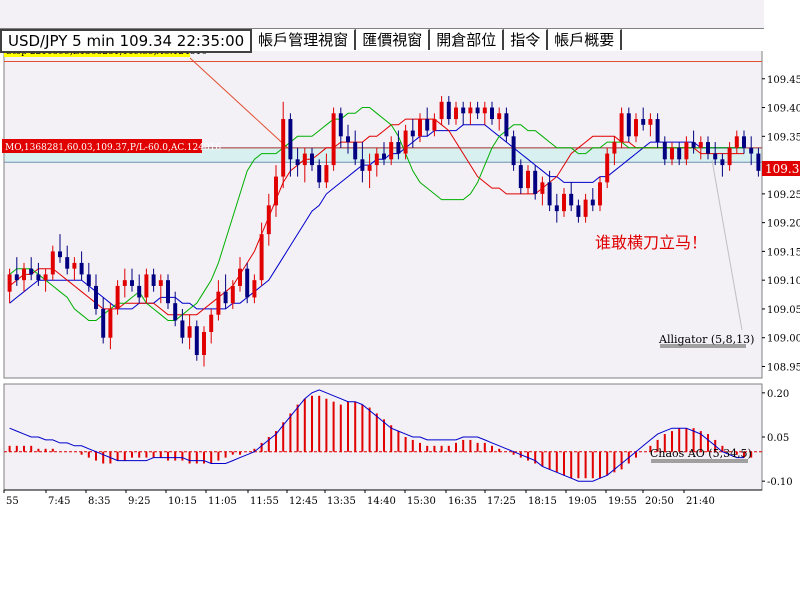  What do you see at coordinates (585, 39) in the screenshot?
I see `tab-5: 帳戶概要` at bounding box center [585, 39].